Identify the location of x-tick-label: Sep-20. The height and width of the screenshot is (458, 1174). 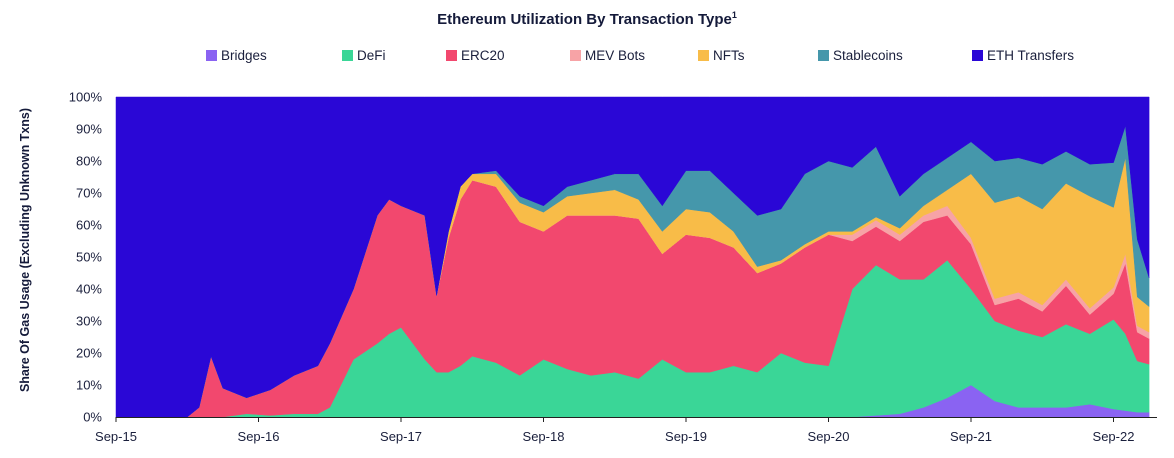
(829, 436).